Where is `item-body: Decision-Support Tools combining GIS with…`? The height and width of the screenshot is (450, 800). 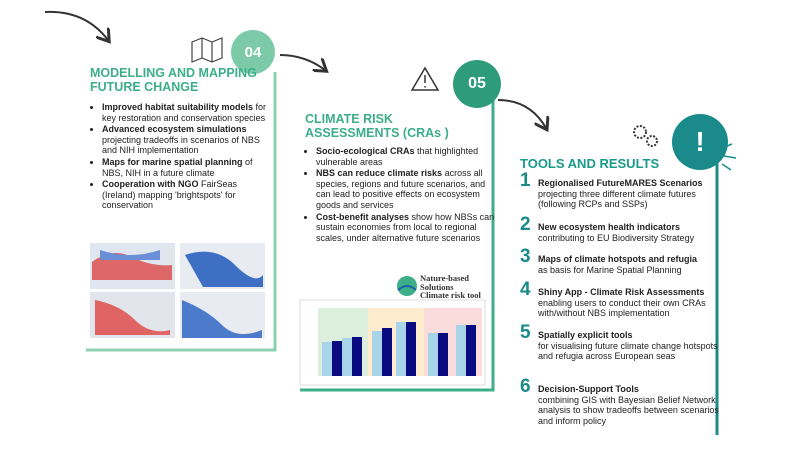
item-body: Decision-Support Tools combining GIS with… is located at coordinates (629, 405).